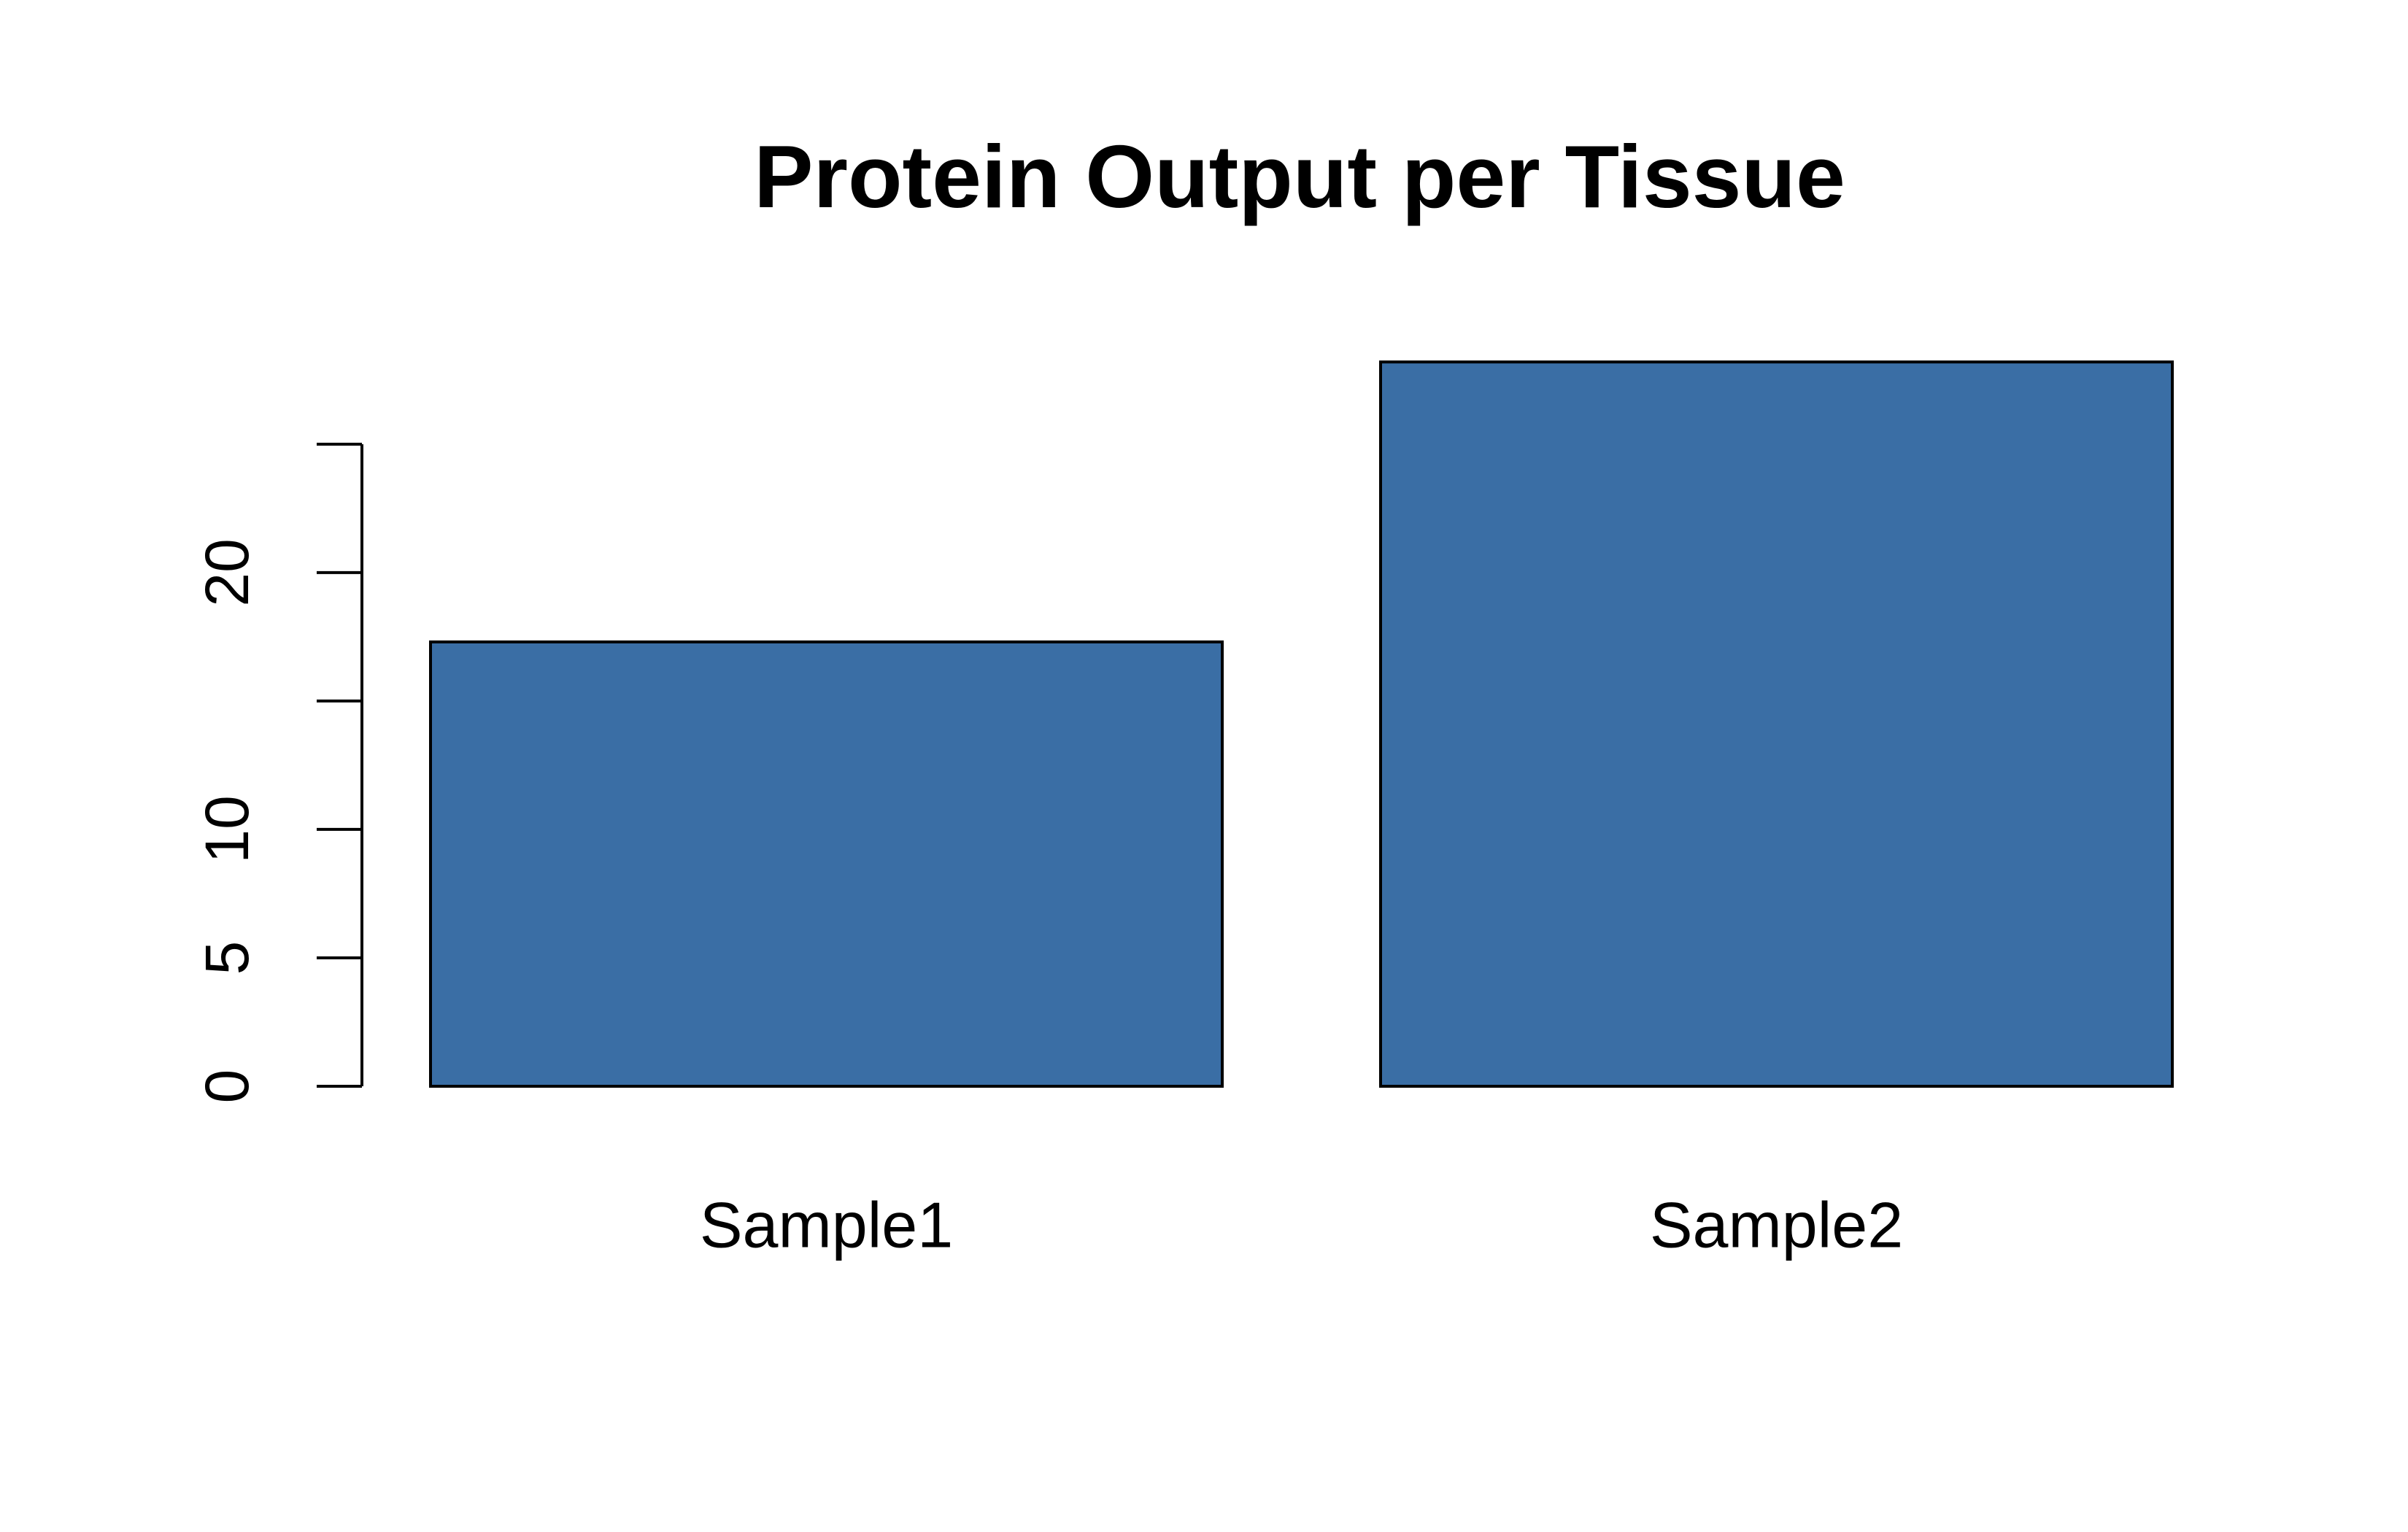 Image resolution: width=2408 pixels, height=1532 pixels. Describe the element at coordinates (227, 958) in the screenshot. I see `y-tick-label: 5` at that location.